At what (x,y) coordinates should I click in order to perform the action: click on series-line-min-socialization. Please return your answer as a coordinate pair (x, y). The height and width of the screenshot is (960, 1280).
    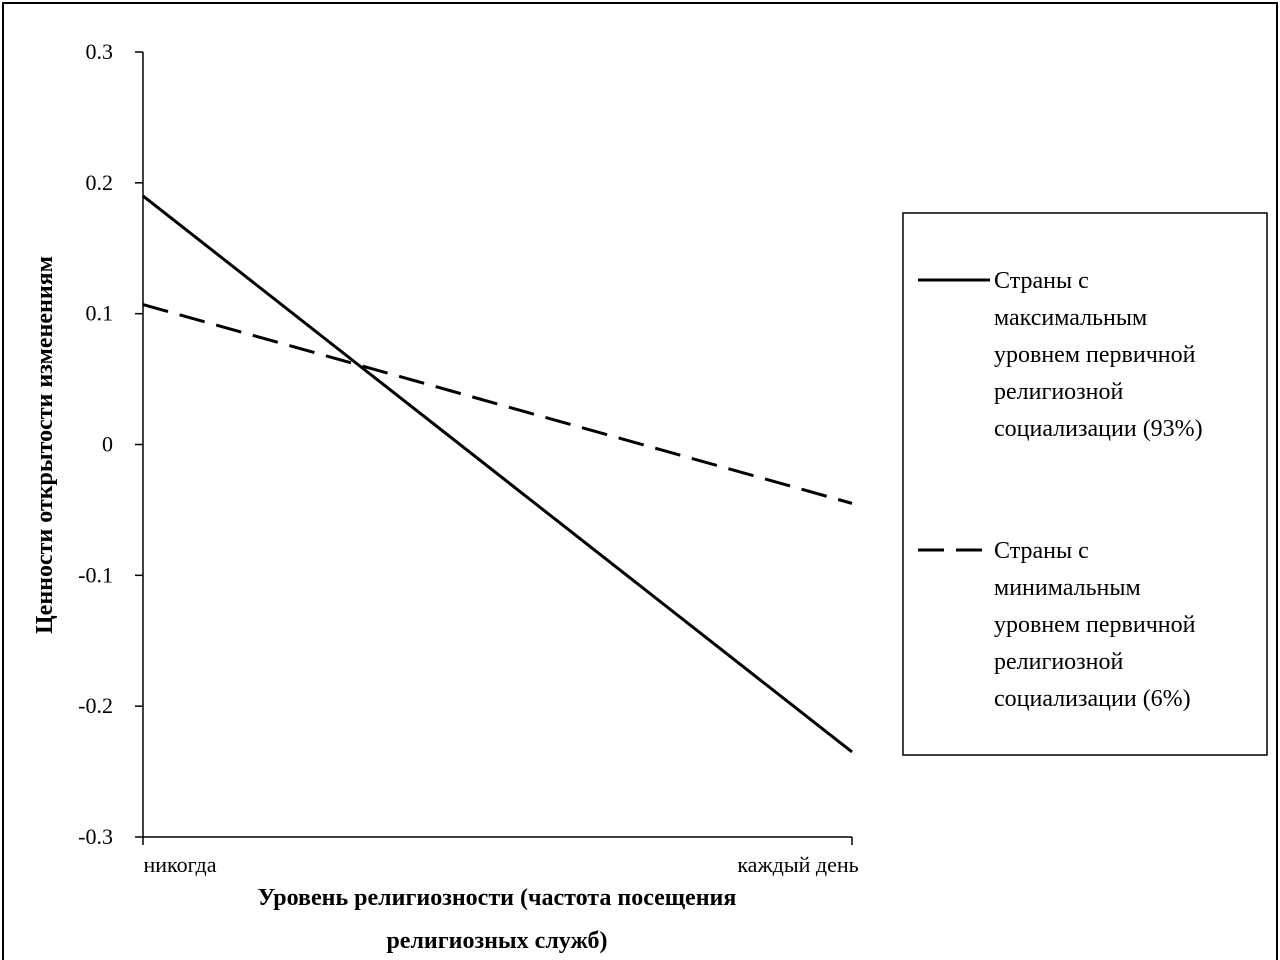
    Looking at the image, I should click on (497, 404).